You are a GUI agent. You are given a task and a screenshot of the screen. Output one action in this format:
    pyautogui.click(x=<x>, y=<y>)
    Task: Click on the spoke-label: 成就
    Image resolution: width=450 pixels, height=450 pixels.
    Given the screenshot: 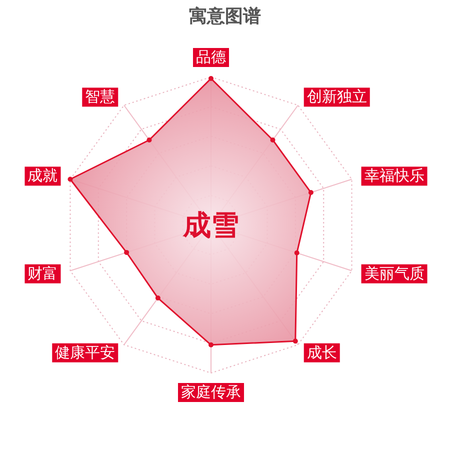 What is the action you would take?
    pyautogui.click(x=43, y=176)
    